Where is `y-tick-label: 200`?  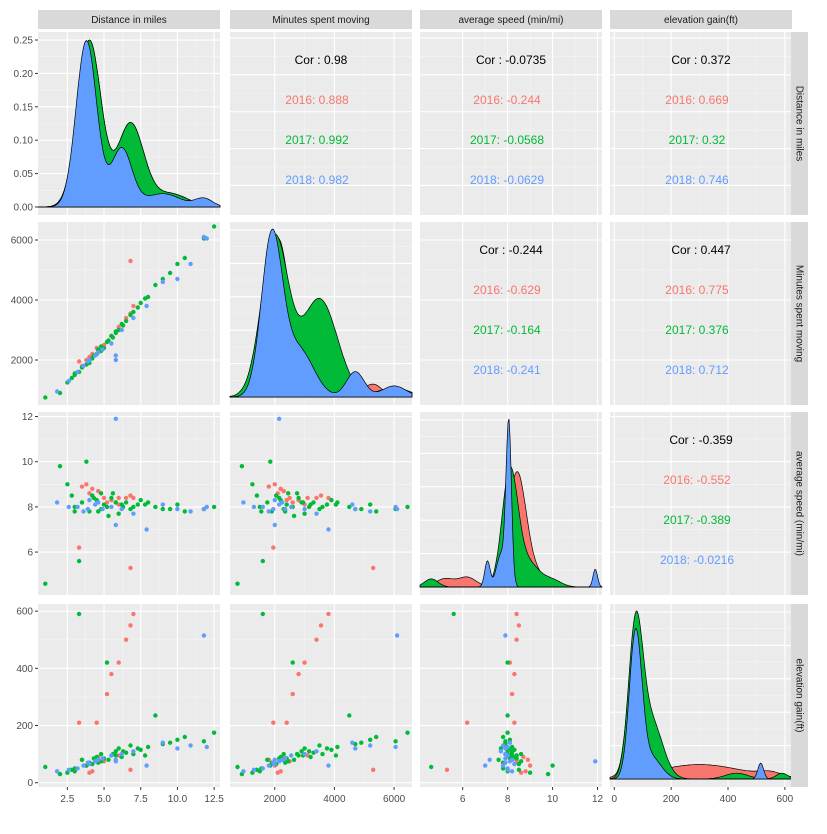 y-tick-label: 200 is located at coordinates (24, 726).